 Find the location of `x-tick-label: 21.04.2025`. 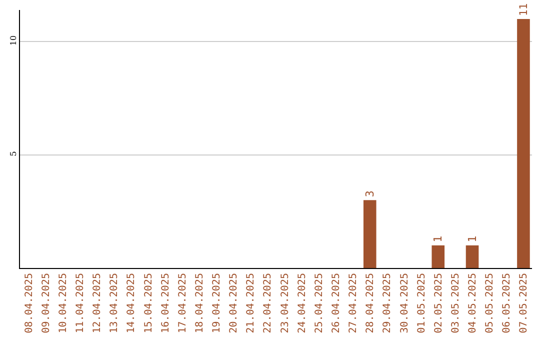

x-tick-label: 21.04.2025 is located at coordinates (251, 303).